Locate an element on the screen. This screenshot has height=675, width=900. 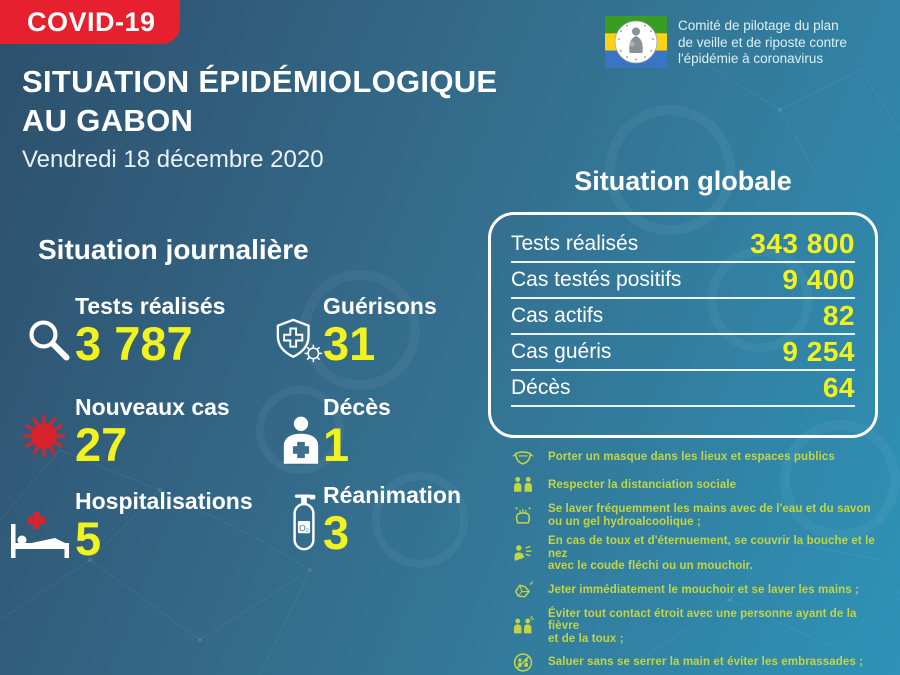
stat-deaths-value: 1 is located at coordinates (336, 444).